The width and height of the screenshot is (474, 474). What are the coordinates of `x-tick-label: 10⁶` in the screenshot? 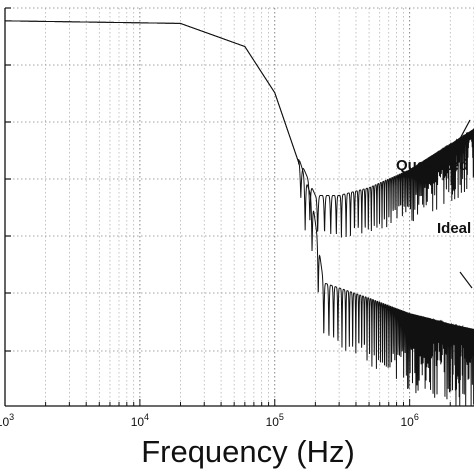 It's located at (409, 420).